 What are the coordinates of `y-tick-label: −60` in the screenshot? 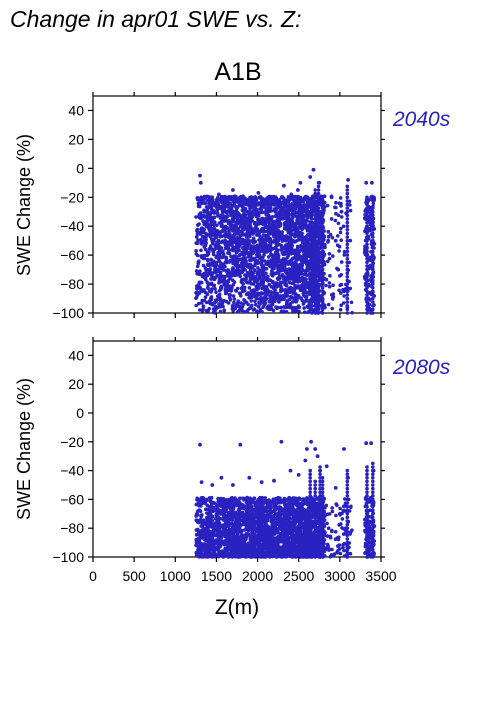 It's located at (72, 255).